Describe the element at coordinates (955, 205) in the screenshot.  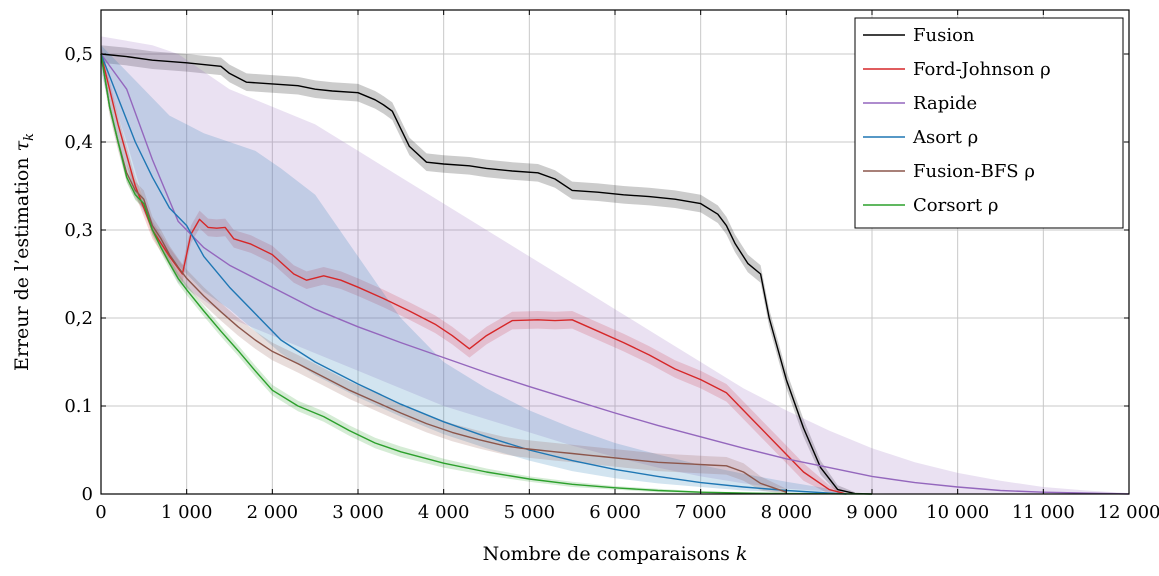
I see `legend-label: Corsort ρ` at that location.